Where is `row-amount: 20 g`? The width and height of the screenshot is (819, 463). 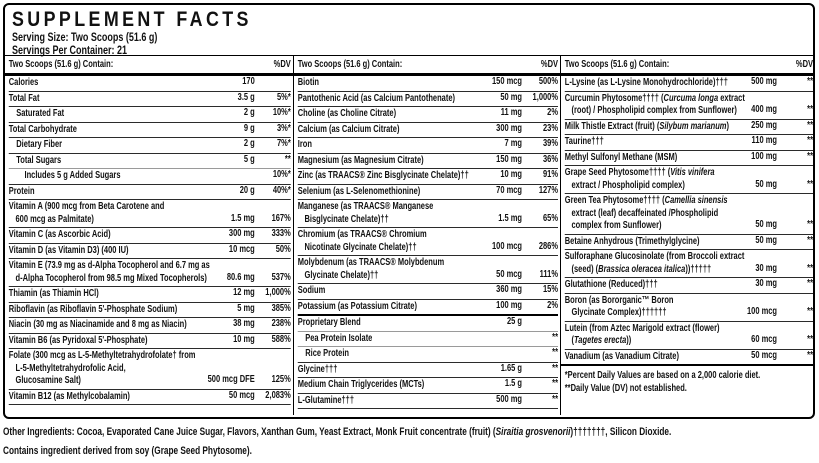
row-amount: 20 g is located at coordinates (247, 190).